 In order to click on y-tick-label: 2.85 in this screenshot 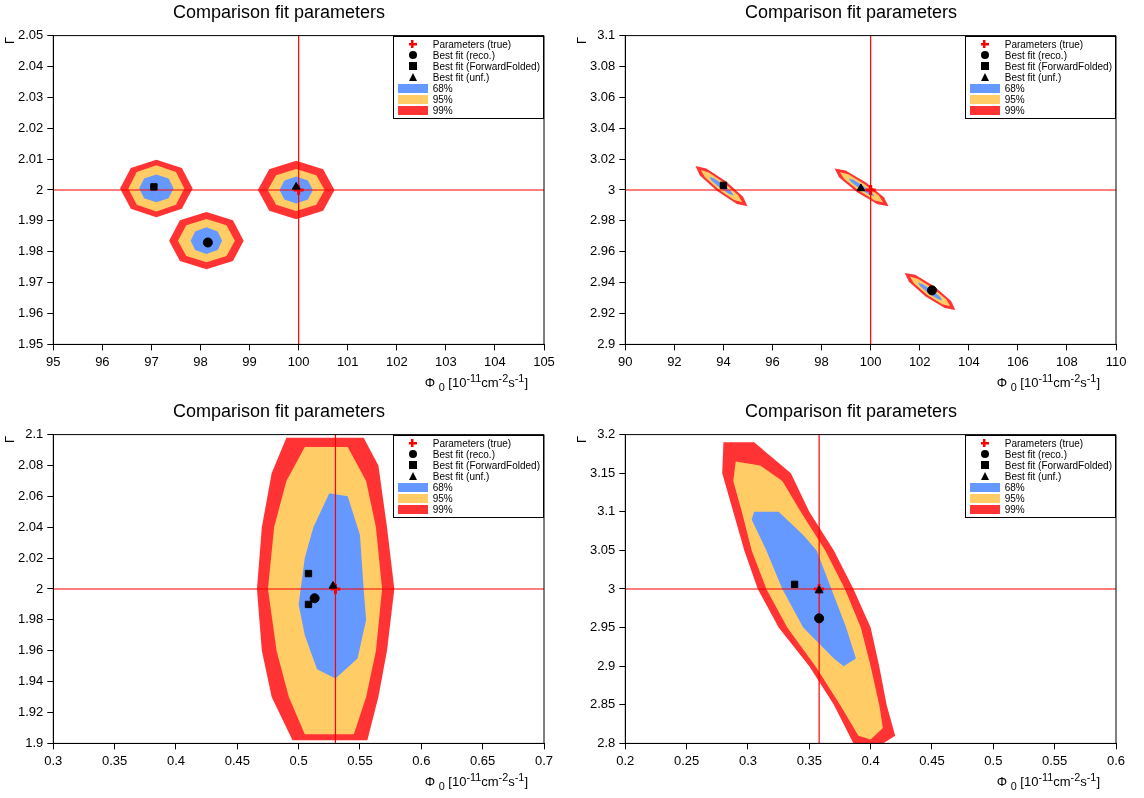, I will do `click(602, 704)`.